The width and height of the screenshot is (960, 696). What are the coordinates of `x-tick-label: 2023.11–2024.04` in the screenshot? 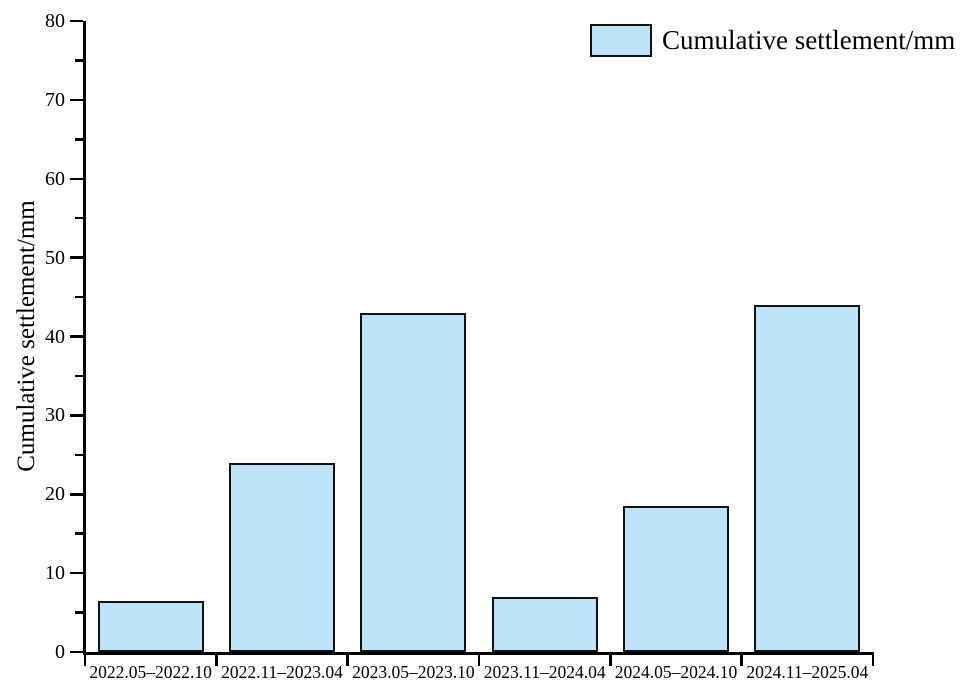 It's located at (544, 672).